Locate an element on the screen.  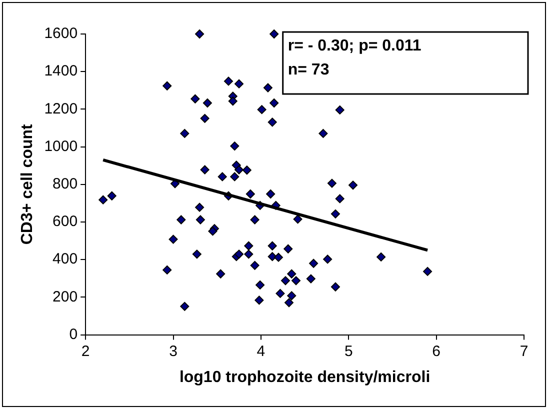
x-tick-label: 2 is located at coordinates (85, 351).